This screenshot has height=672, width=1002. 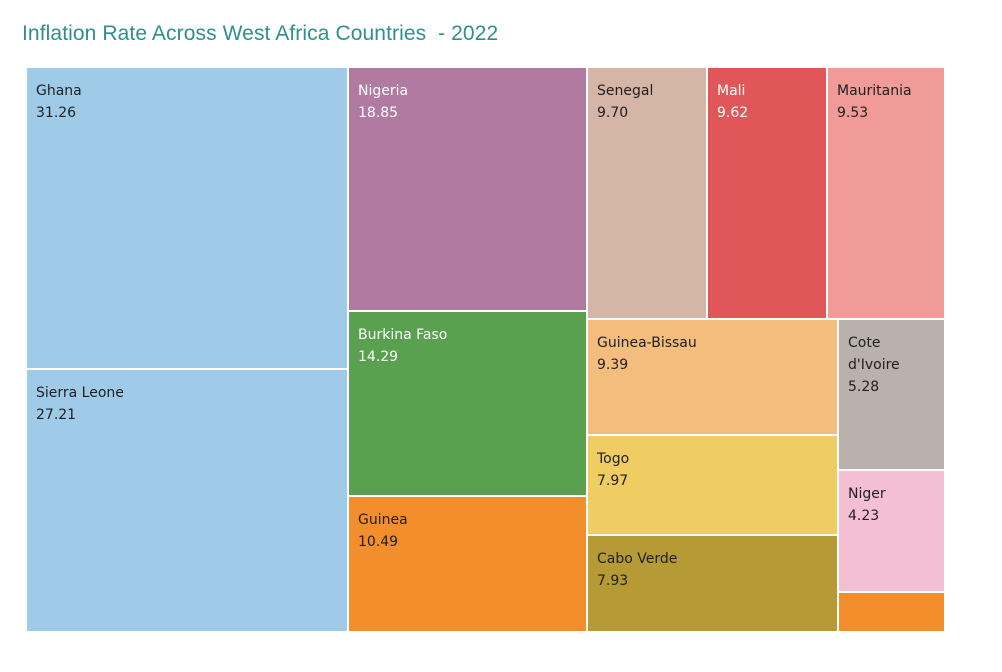 What do you see at coordinates (59, 102) in the screenshot?
I see `tile-label: Ghana 31.26` at bounding box center [59, 102].